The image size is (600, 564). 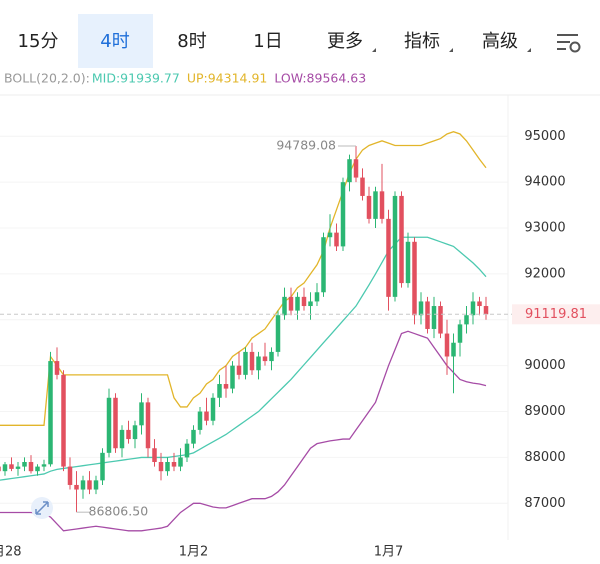 I want to click on active-tab-bg, so click(x=115, y=41).